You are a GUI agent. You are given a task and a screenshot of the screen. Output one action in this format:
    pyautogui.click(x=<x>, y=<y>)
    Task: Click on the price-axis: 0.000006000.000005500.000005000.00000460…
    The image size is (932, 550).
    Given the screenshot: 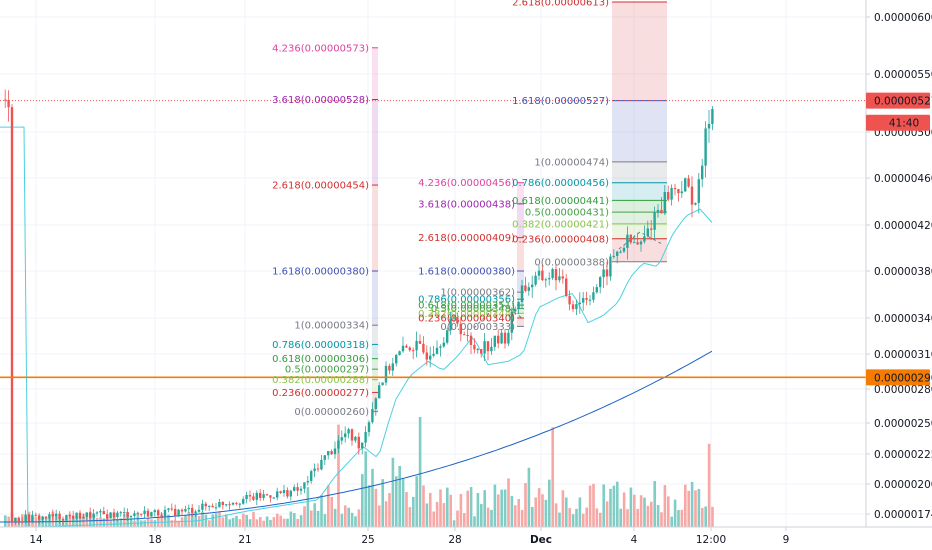 What is the action you would take?
    pyautogui.click(x=898, y=275)
    